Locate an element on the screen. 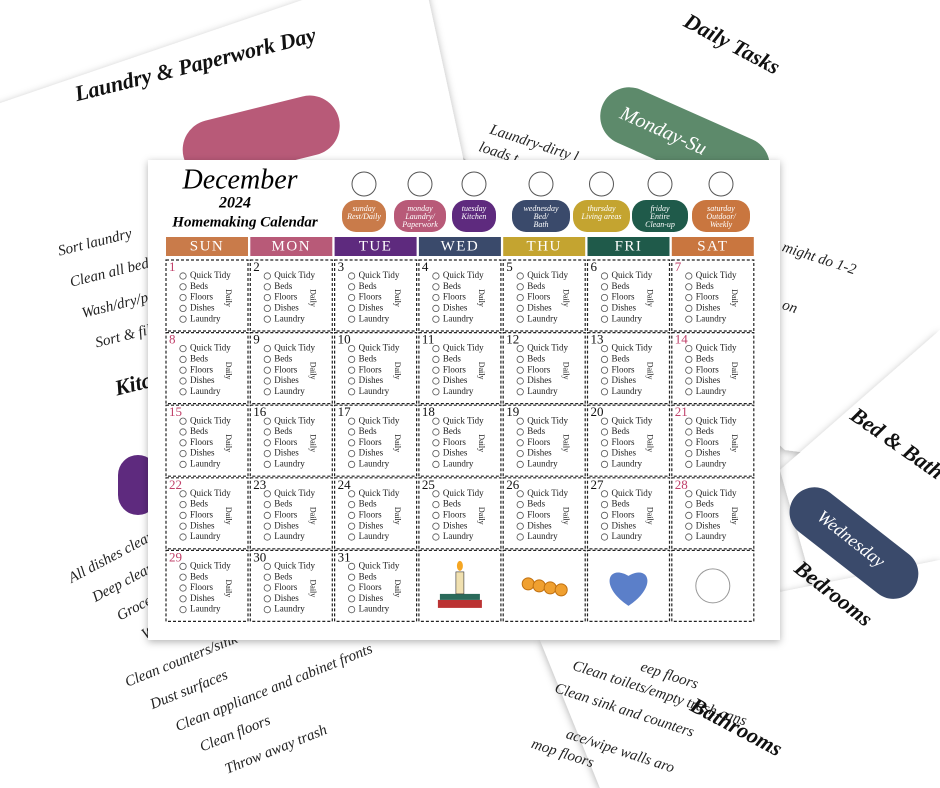 This screenshot has width=940, height=788. icon is located at coordinates (660, 184).